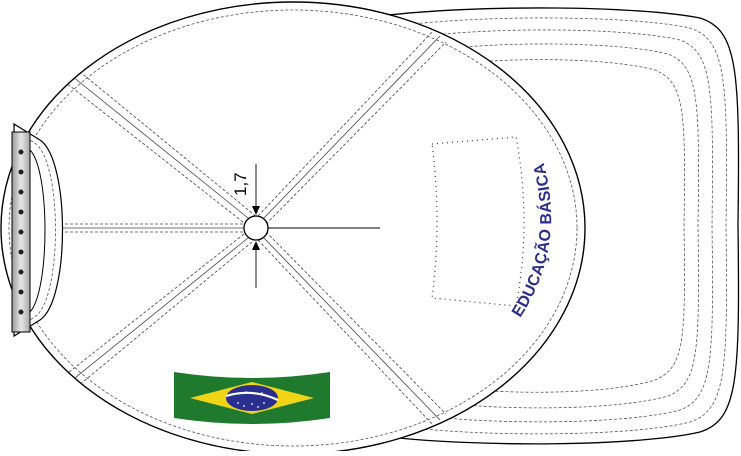  What do you see at coordinates (252, 398) in the screenshot?
I see `brazil-flag` at bounding box center [252, 398].